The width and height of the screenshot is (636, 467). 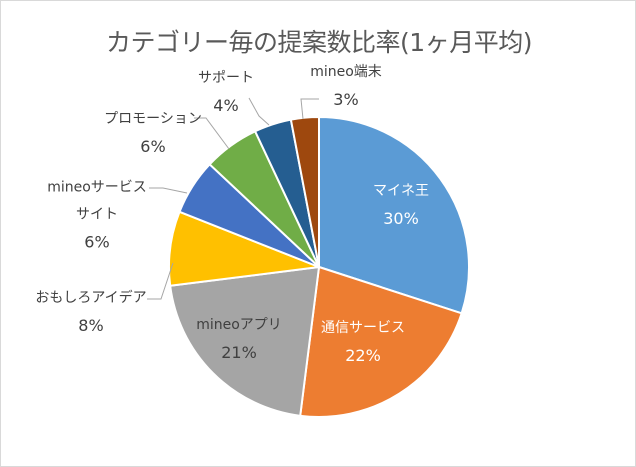 What do you see at coordinates (153, 133) in the screenshot?
I see `data-label: プロモーション 6%` at bounding box center [153, 133].